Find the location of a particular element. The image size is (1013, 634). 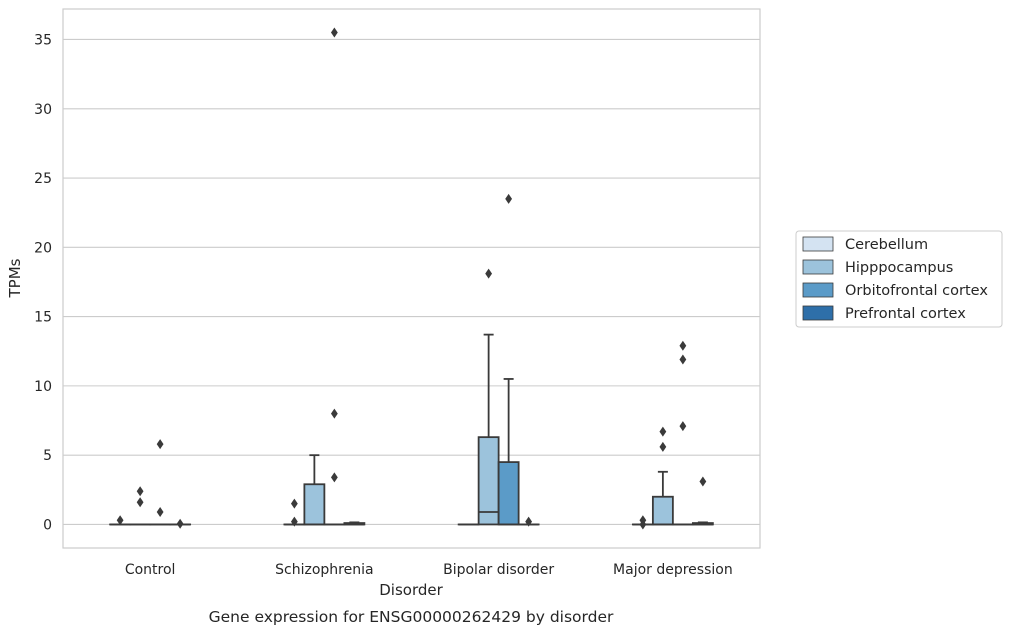

legend-label: Cerebellum is located at coordinates (886, 245).